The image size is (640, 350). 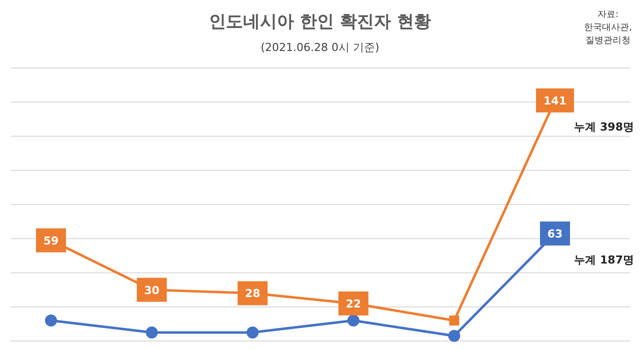 I want to click on annotation: 누계 398명, so click(x=604, y=127).